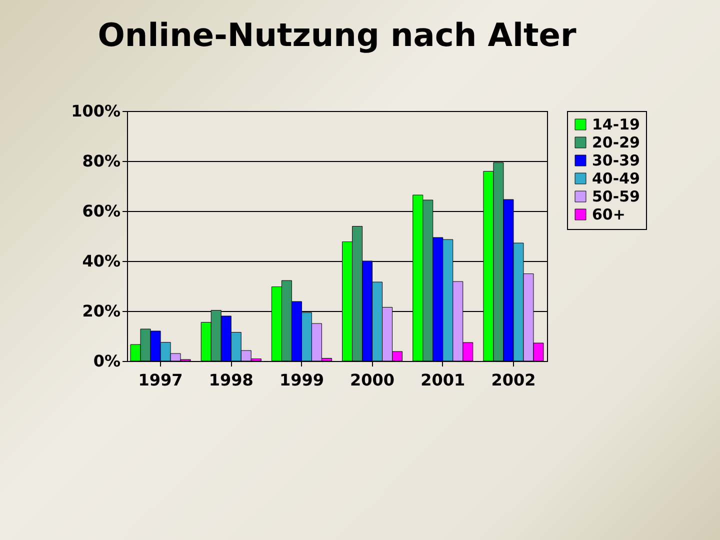 This screenshot has height=540, width=720. Describe the element at coordinates (101, 211) in the screenshot. I see `y-tick-label: 60%` at that location.